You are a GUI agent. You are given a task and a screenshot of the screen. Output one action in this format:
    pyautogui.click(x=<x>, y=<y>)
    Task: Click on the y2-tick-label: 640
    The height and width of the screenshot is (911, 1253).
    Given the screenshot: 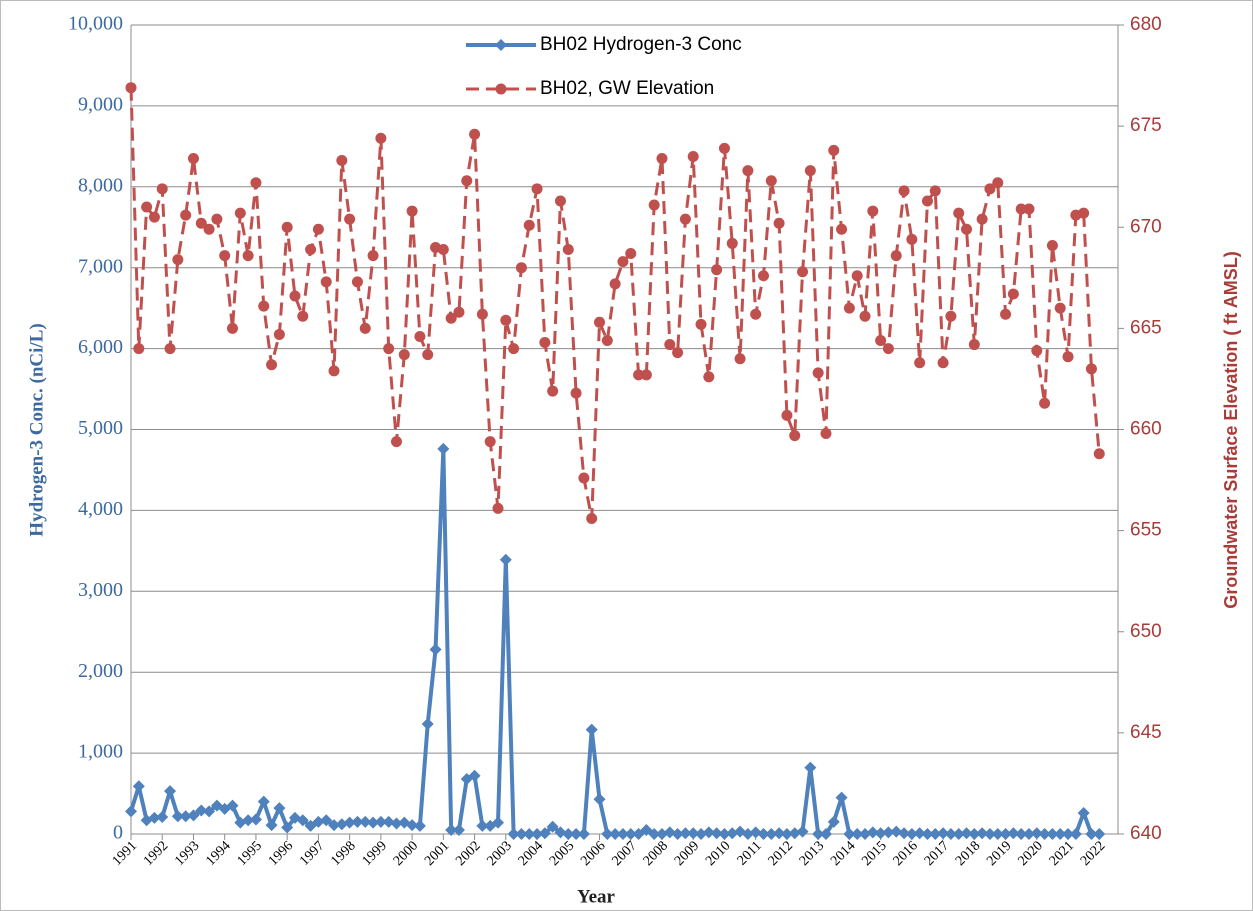 What is the action you would take?
    pyautogui.click(x=1146, y=833)
    